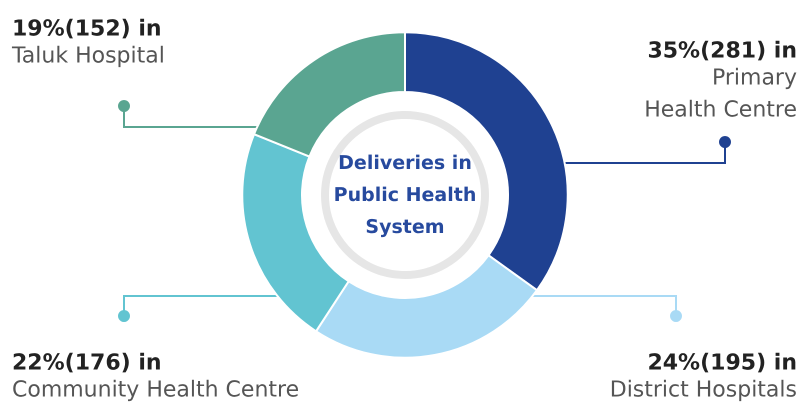 The width and height of the screenshot is (799, 412). What do you see at coordinates (87, 363) in the screenshot?
I see `data-label: 22%(176) in` at bounding box center [87, 363].